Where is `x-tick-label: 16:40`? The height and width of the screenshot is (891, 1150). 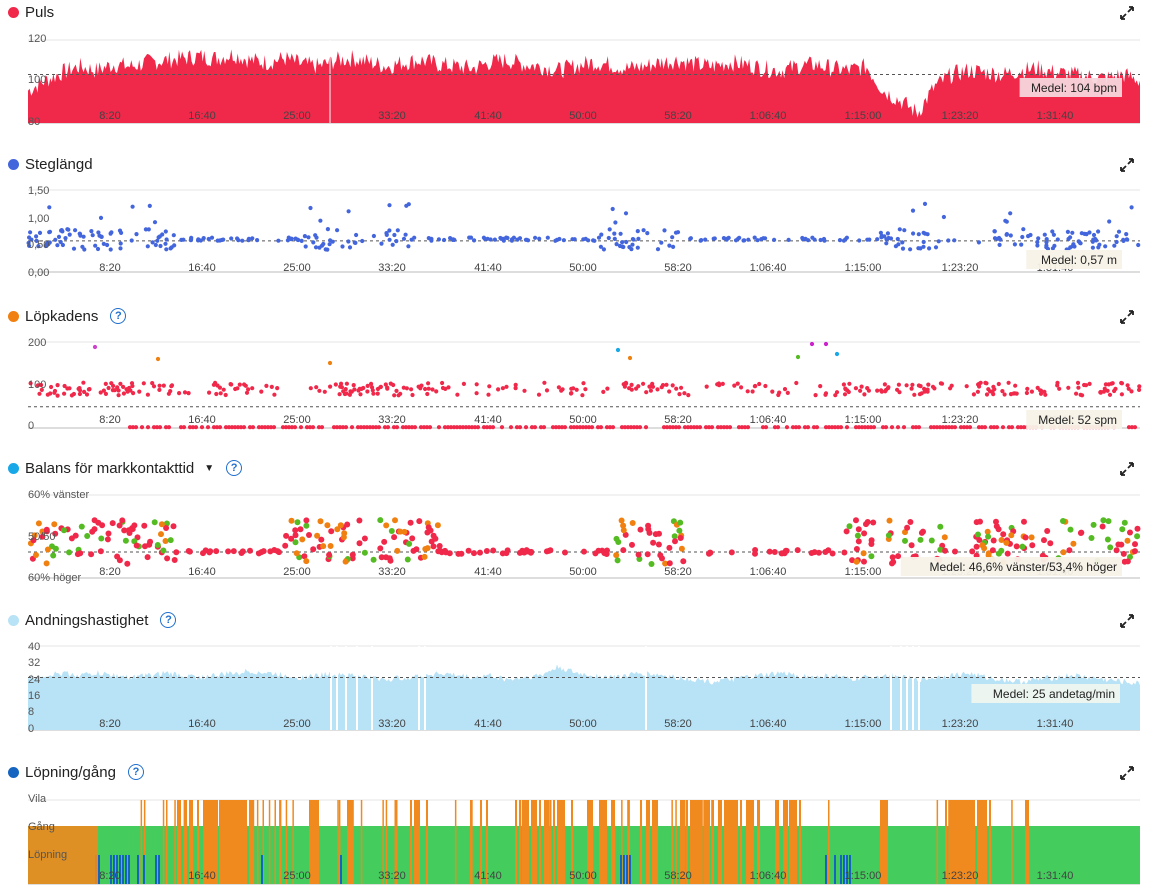
x-tick-label: 16:40 is located at coordinates (202, 724).